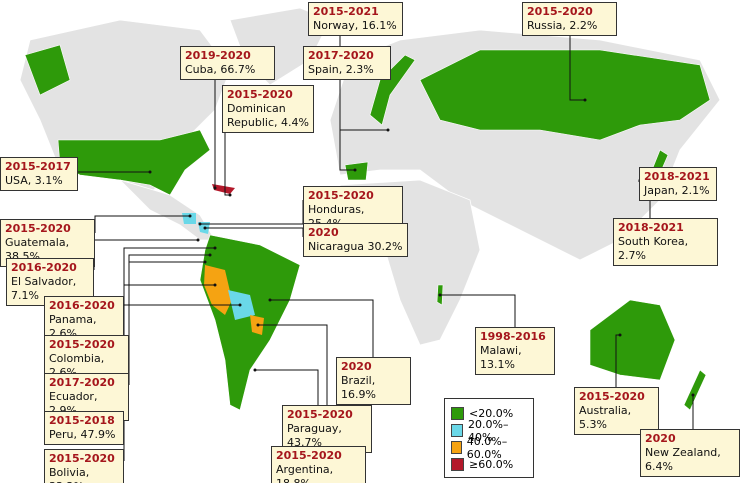  What do you see at coordinates (34, 180) in the screenshot?
I see `callout-label: USA, 3.1%` at bounding box center [34, 180].